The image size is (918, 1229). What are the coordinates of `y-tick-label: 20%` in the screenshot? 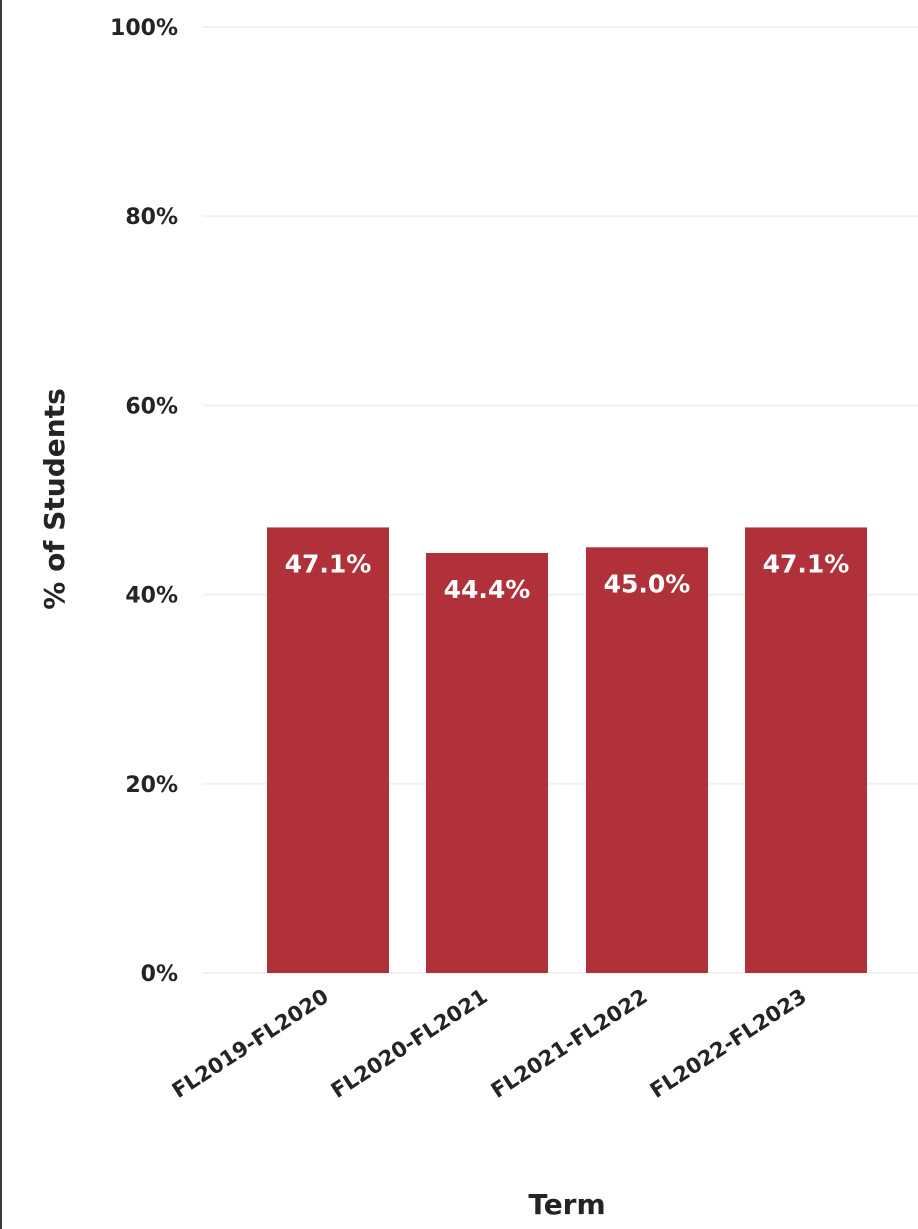 It's located at (151, 785).